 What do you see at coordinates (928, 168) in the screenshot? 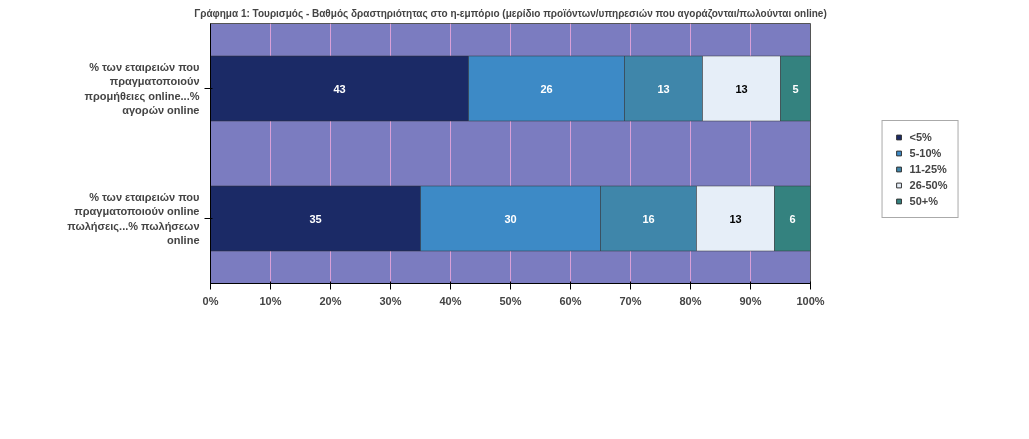
I see `legend-label: 11-25%` at bounding box center [928, 168].